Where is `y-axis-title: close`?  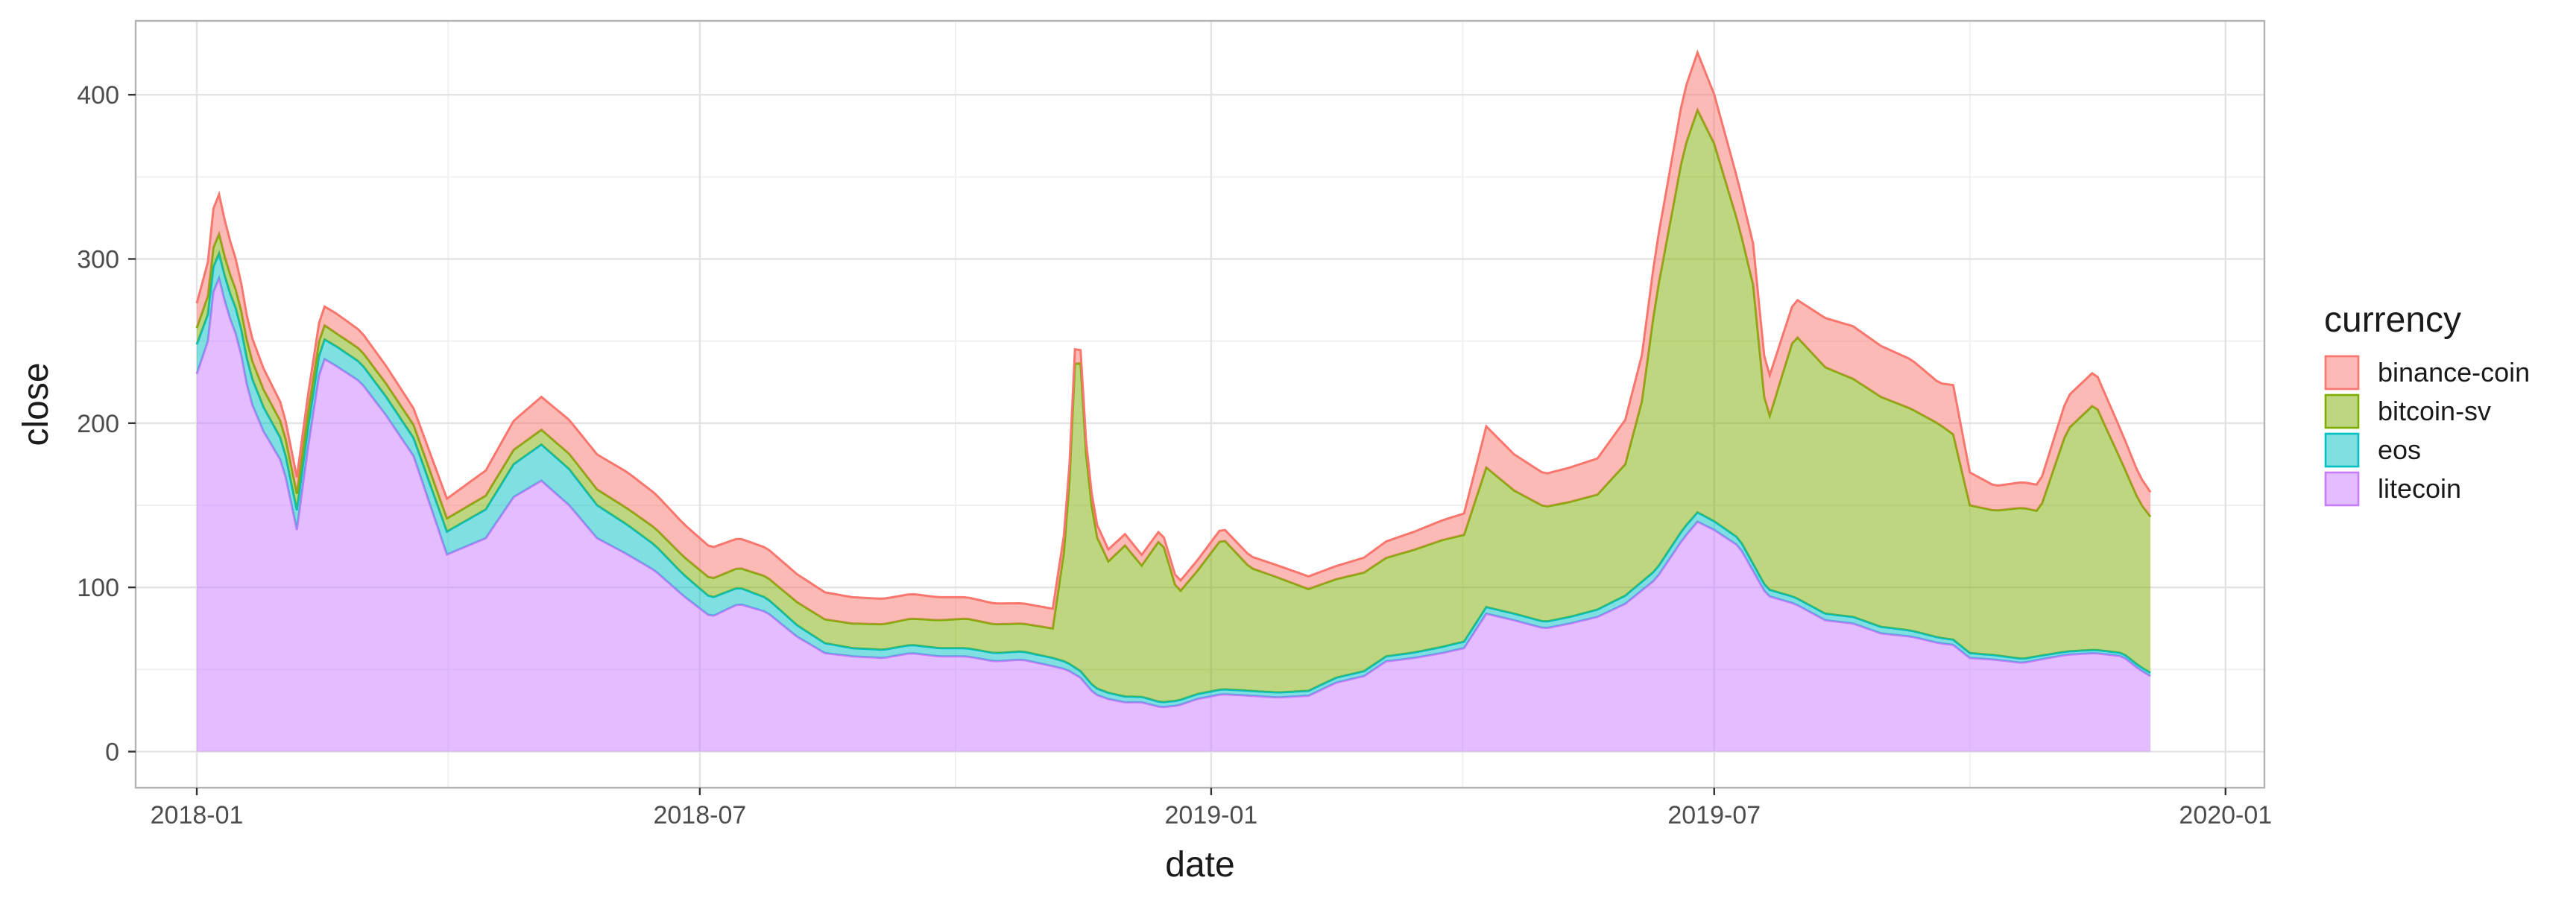 y-axis-title: close is located at coordinates (36, 404).